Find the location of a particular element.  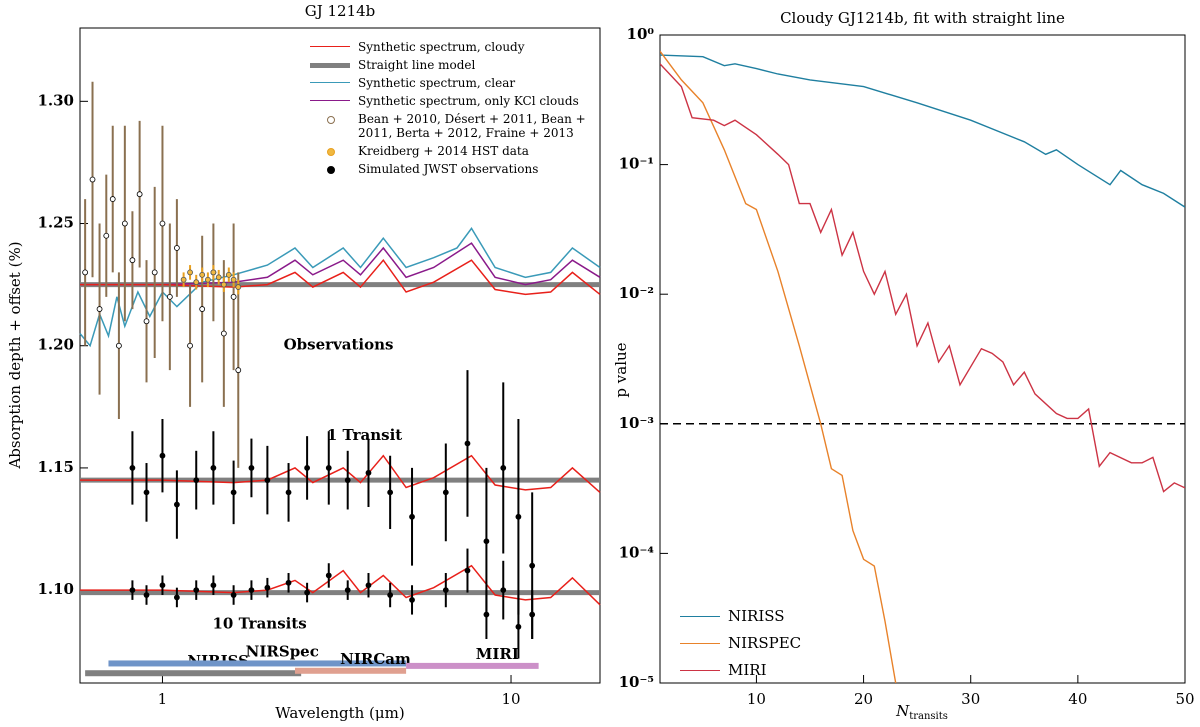

x-axis-label: Ntransits is located at coordinates (921, 712).